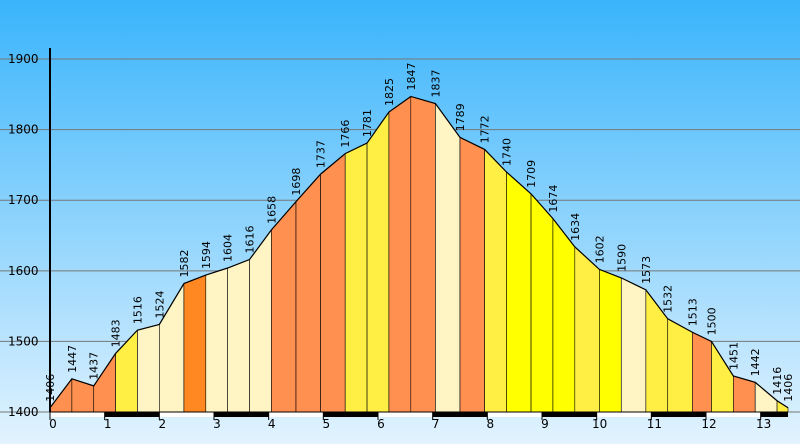 Image resolution: width=800 pixels, height=448 pixels. Describe the element at coordinates (94, 366) in the screenshot. I see `data-label: 1437` at that location.